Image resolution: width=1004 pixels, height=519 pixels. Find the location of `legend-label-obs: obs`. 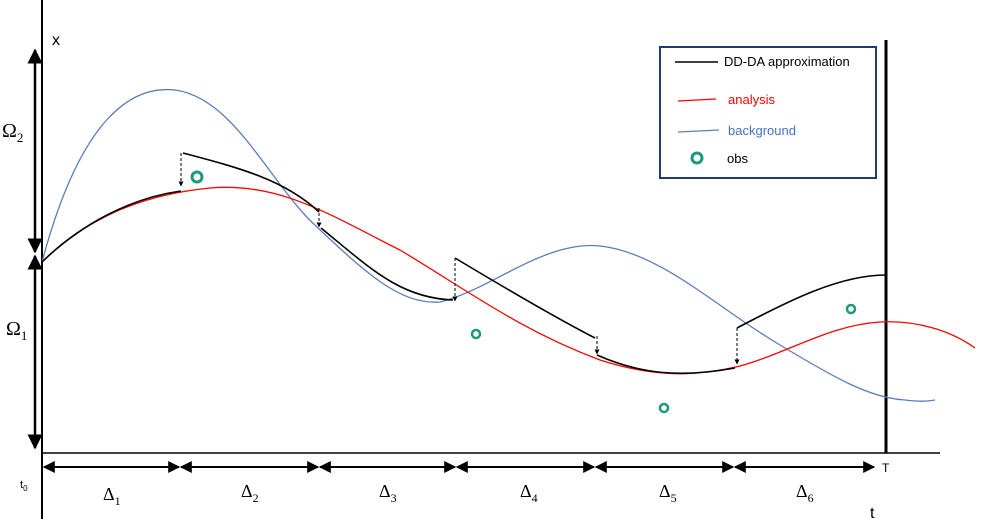

legend-label-obs: obs is located at coordinates (737, 158).